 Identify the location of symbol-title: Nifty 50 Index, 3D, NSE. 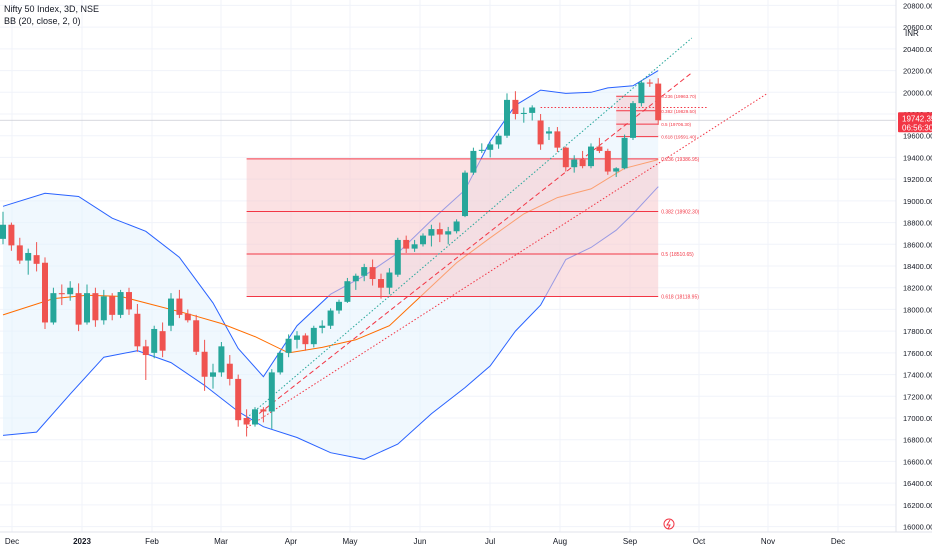
(51, 9).